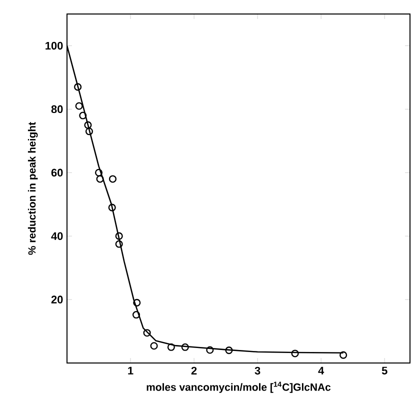 The image size is (412, 412). What do you see at coordinates (238, 387) in the screenshot?
I see `x-axis-title: moles vancomycin/mole [$^{14}$C]GlcNAc` at bounding box center [238, 387].